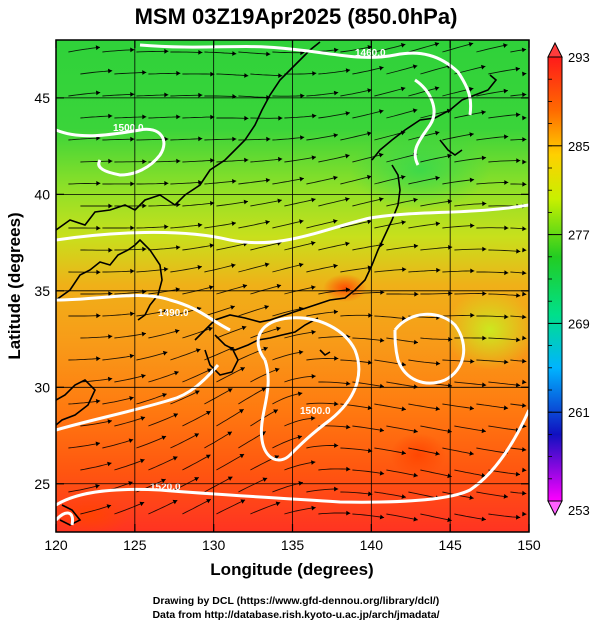 This screenshot has width=599, height=625. Describe the element at coordinates (345, 288) in the screenshot. I see `warm-anomaly-honshu` at that location.